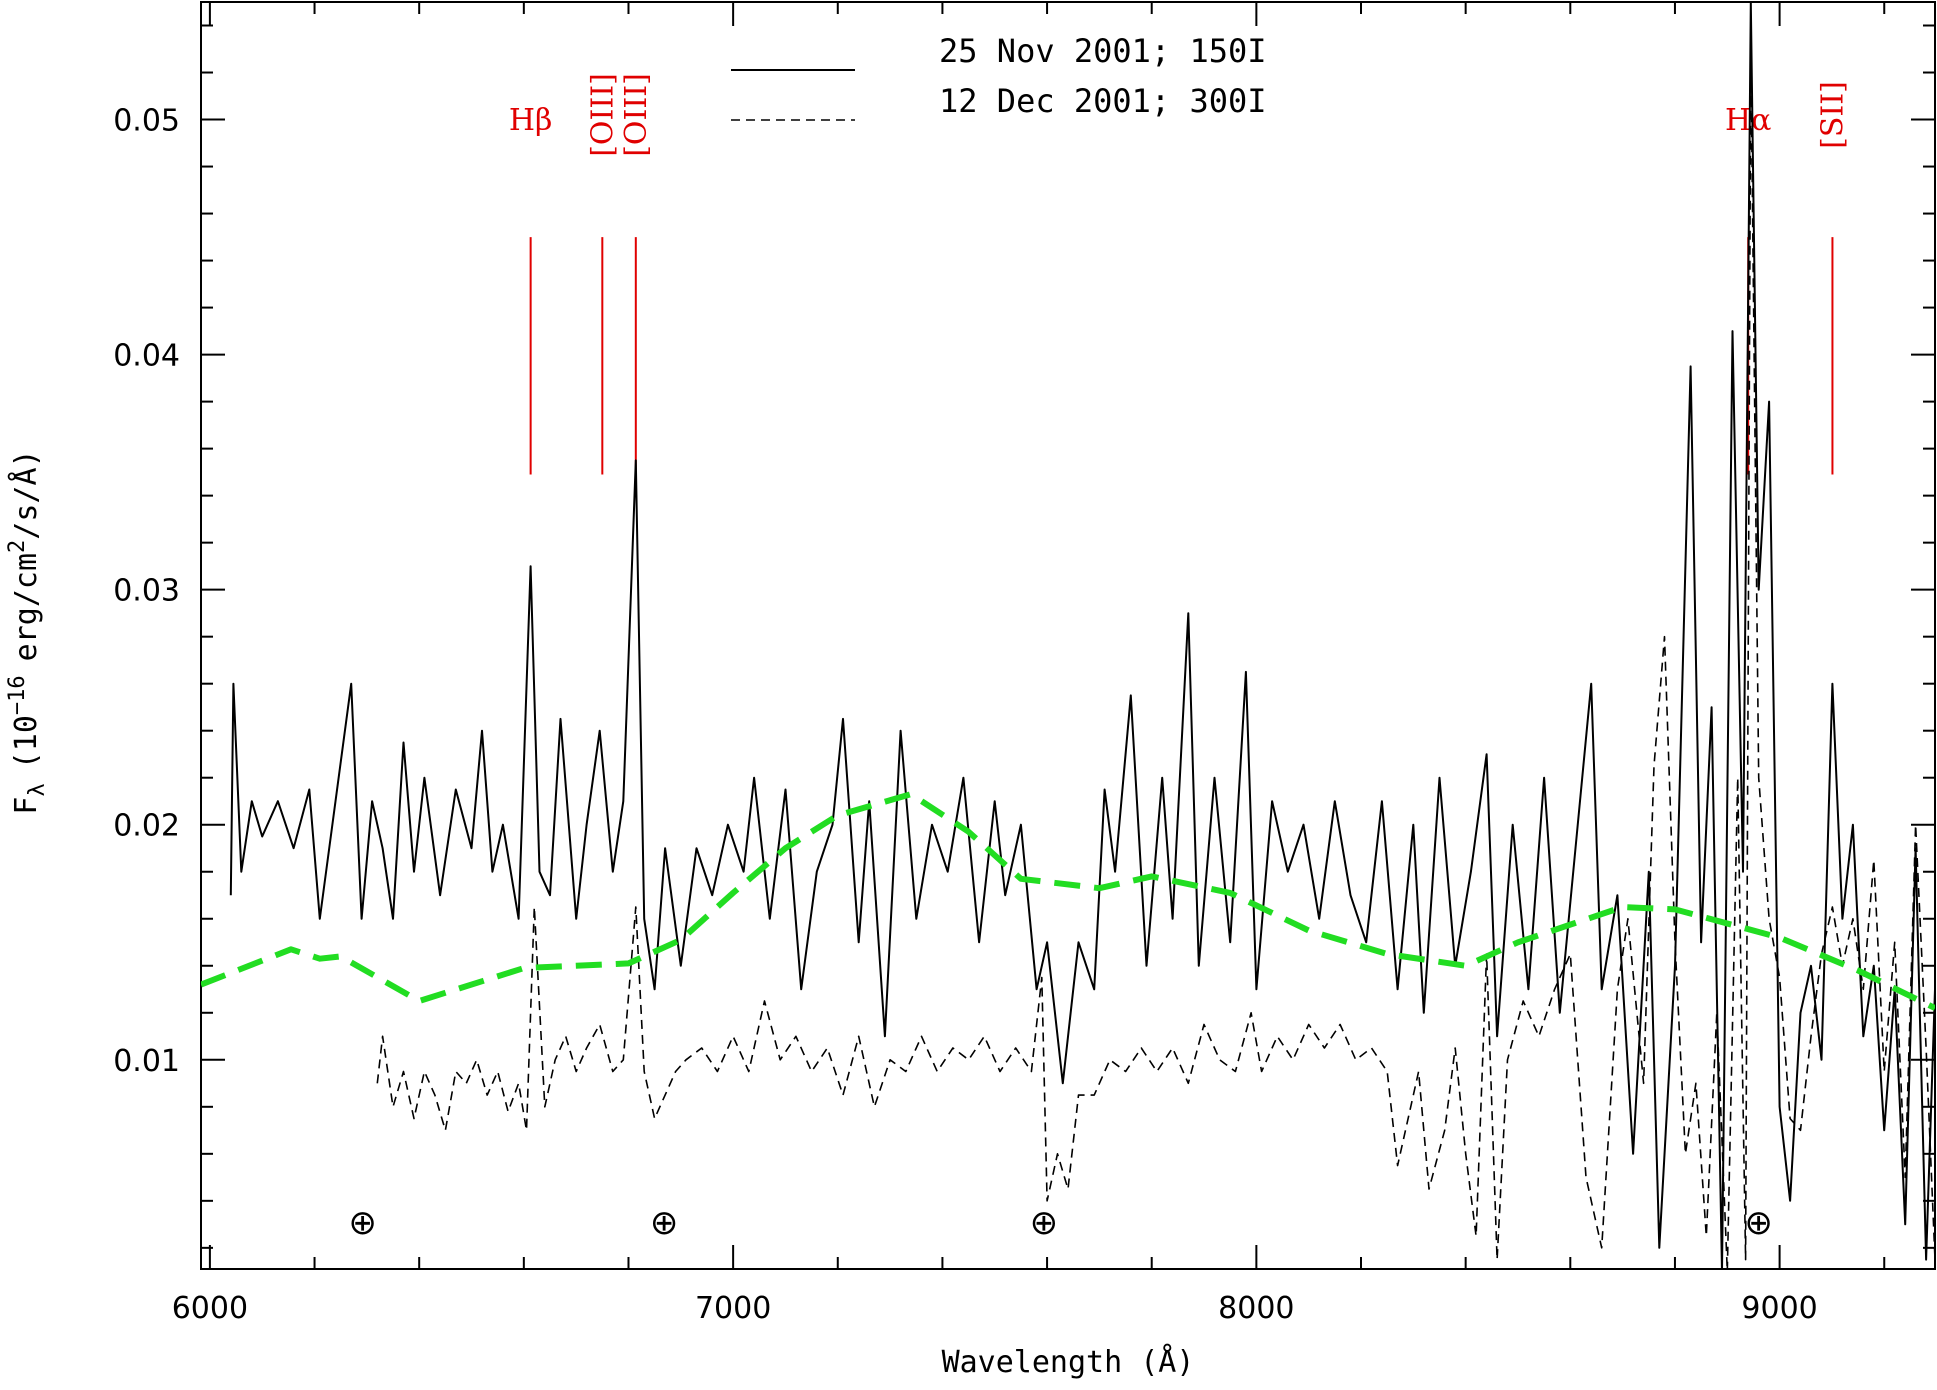 This screenshot has width=1937, height=1390. Describe the element at coordinates (210, 1308) in the screenshot. I see `x-tick-label: 6000` at that location.